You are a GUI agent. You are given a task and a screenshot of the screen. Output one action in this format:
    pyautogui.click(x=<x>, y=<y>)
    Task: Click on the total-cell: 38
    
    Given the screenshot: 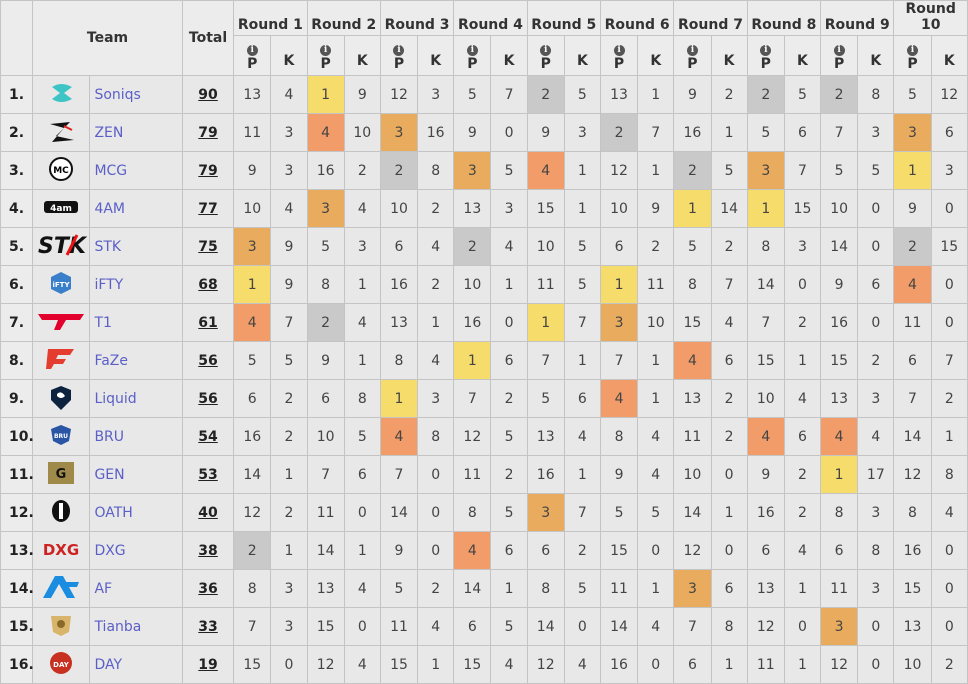 What is the action you would take?
    pyautogui.click(x=208, y=550)
    